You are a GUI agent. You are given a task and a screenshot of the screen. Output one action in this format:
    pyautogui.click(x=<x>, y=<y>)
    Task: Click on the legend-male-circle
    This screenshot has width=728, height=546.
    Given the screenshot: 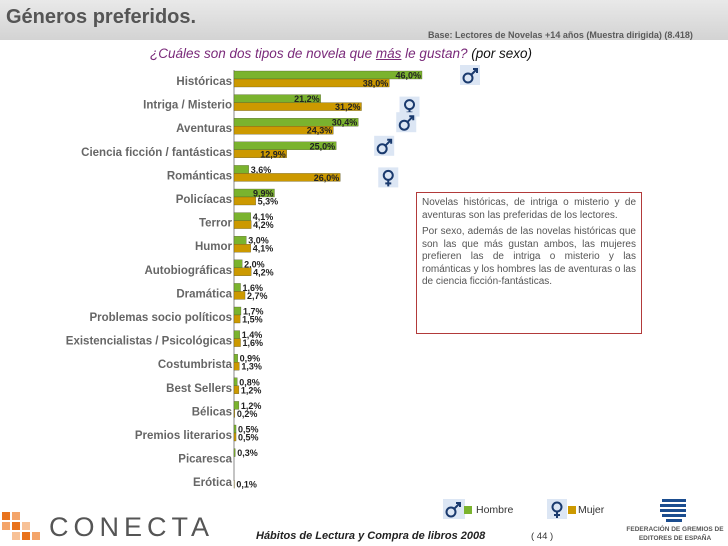 What is the action you would take?
    pyautogui.click(x=451, y=512)
    